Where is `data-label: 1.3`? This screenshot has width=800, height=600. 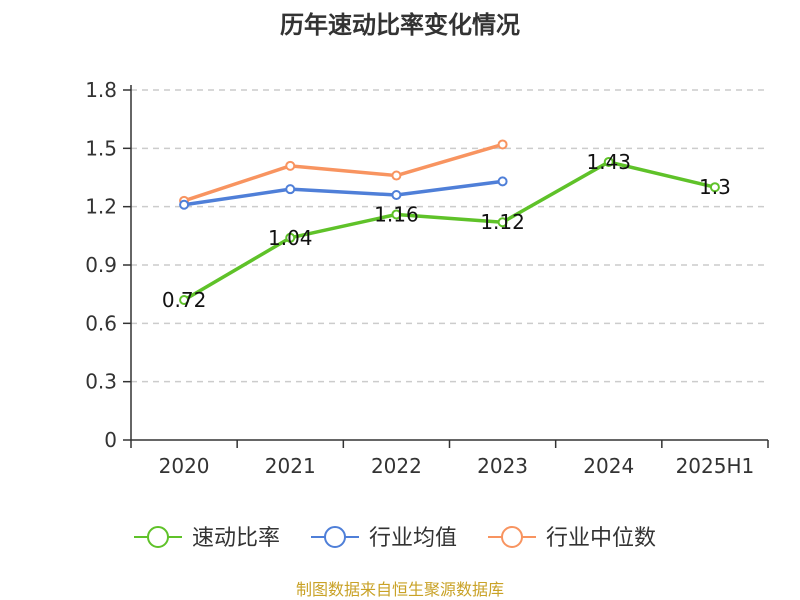
data-label: 1.3 is located at coordinates (715, 187).